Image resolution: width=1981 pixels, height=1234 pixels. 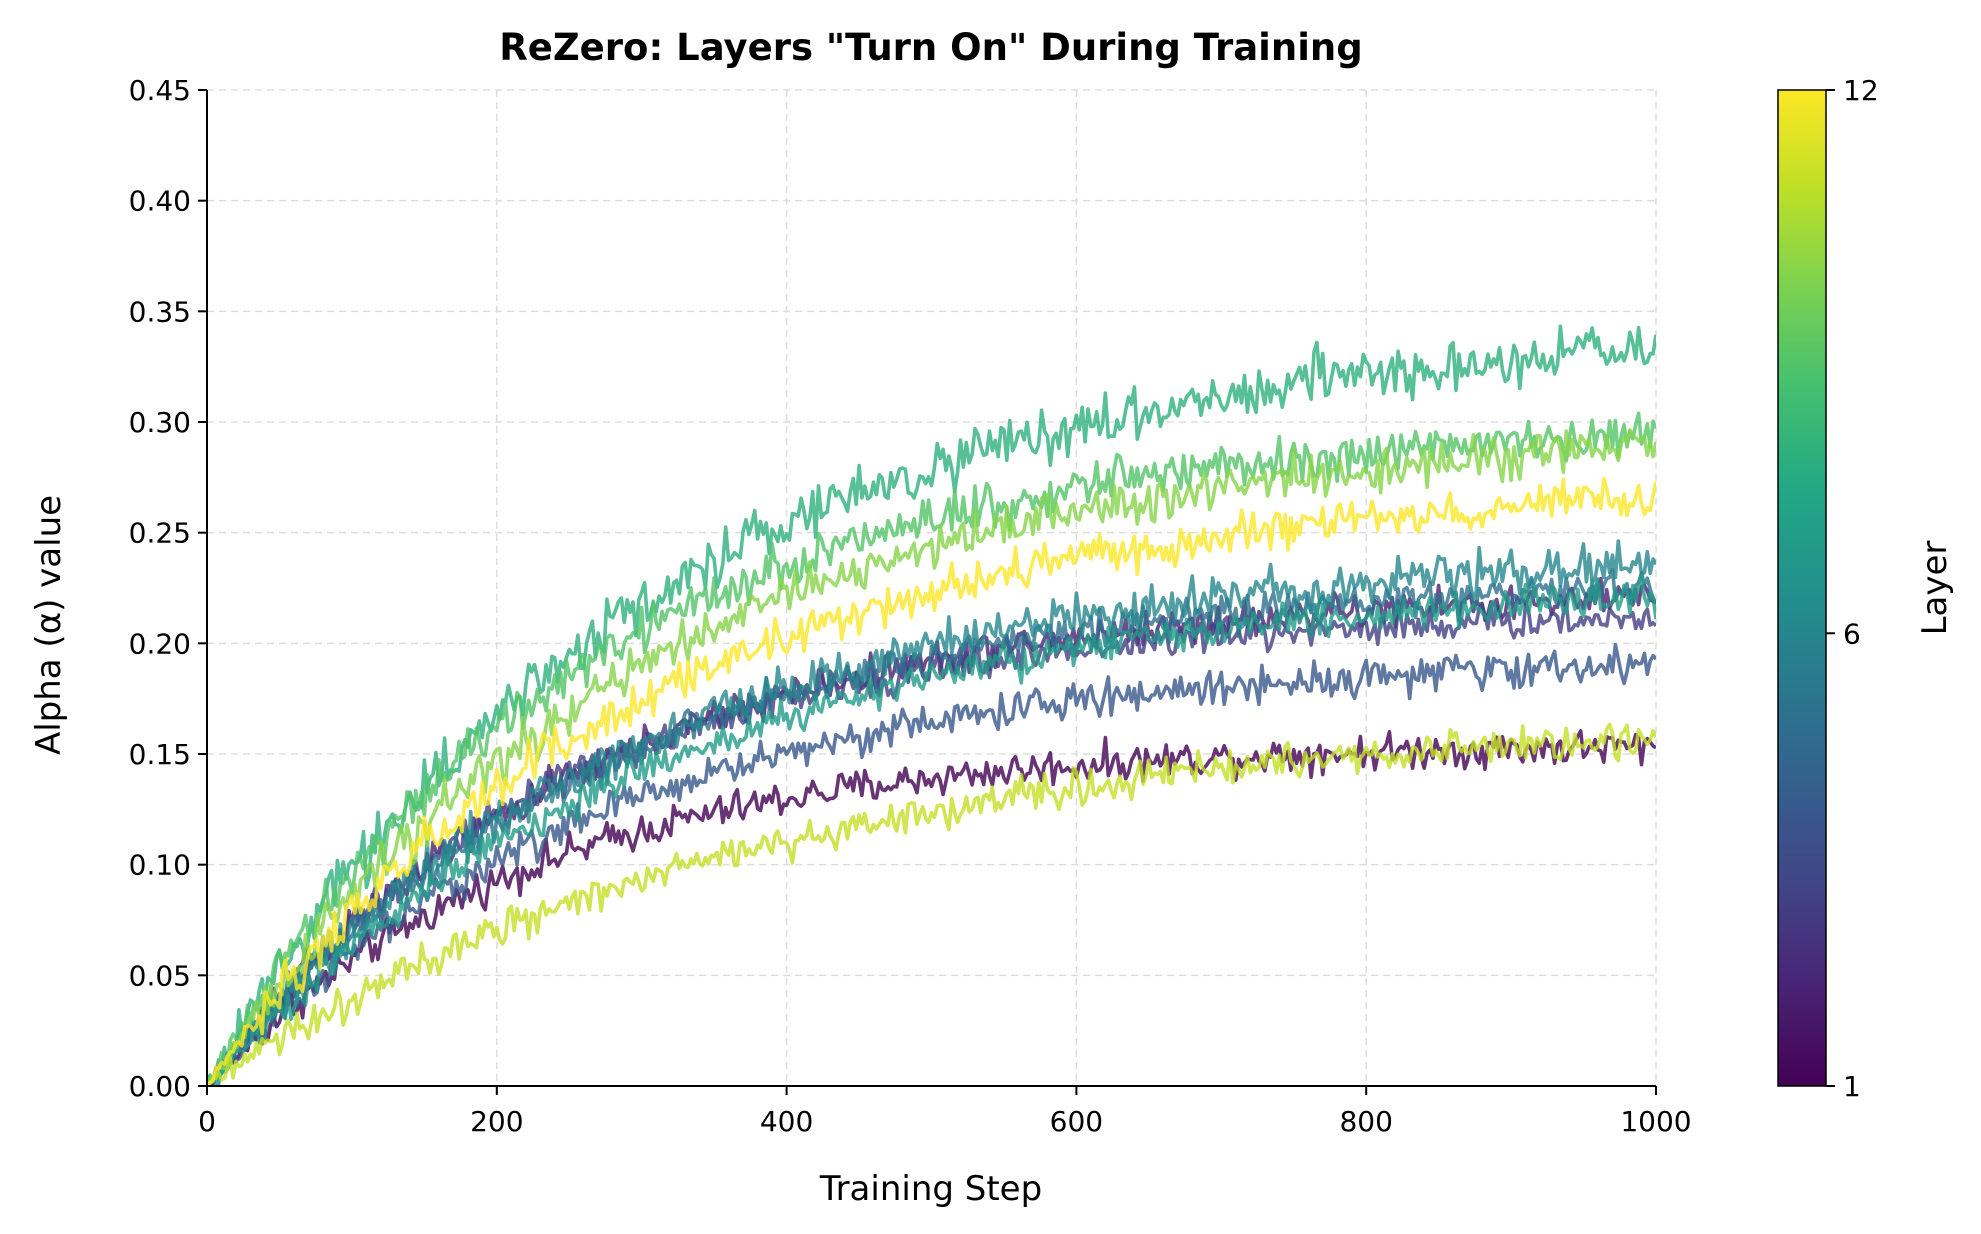 What do you see at coordinates (160, 1086) in the screenshot?
I see `y-tick-label: 0.00` at bounding box center [160, 1086].